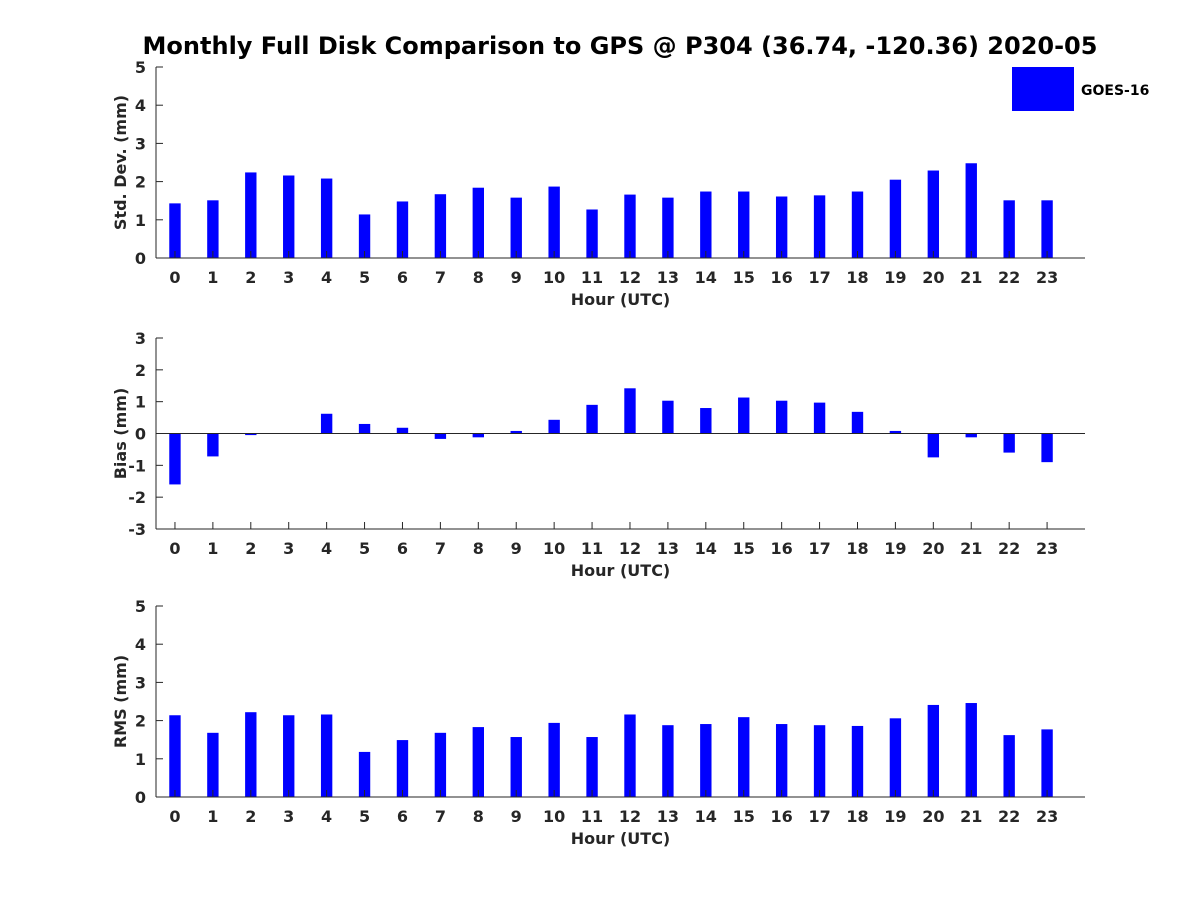 This screenshot has width=1200, height=900. What do you see at coordinates (120, 701) in the screenshot?
I see `y-axis-label: RMS (mm)` at bounding box center [120, 701].